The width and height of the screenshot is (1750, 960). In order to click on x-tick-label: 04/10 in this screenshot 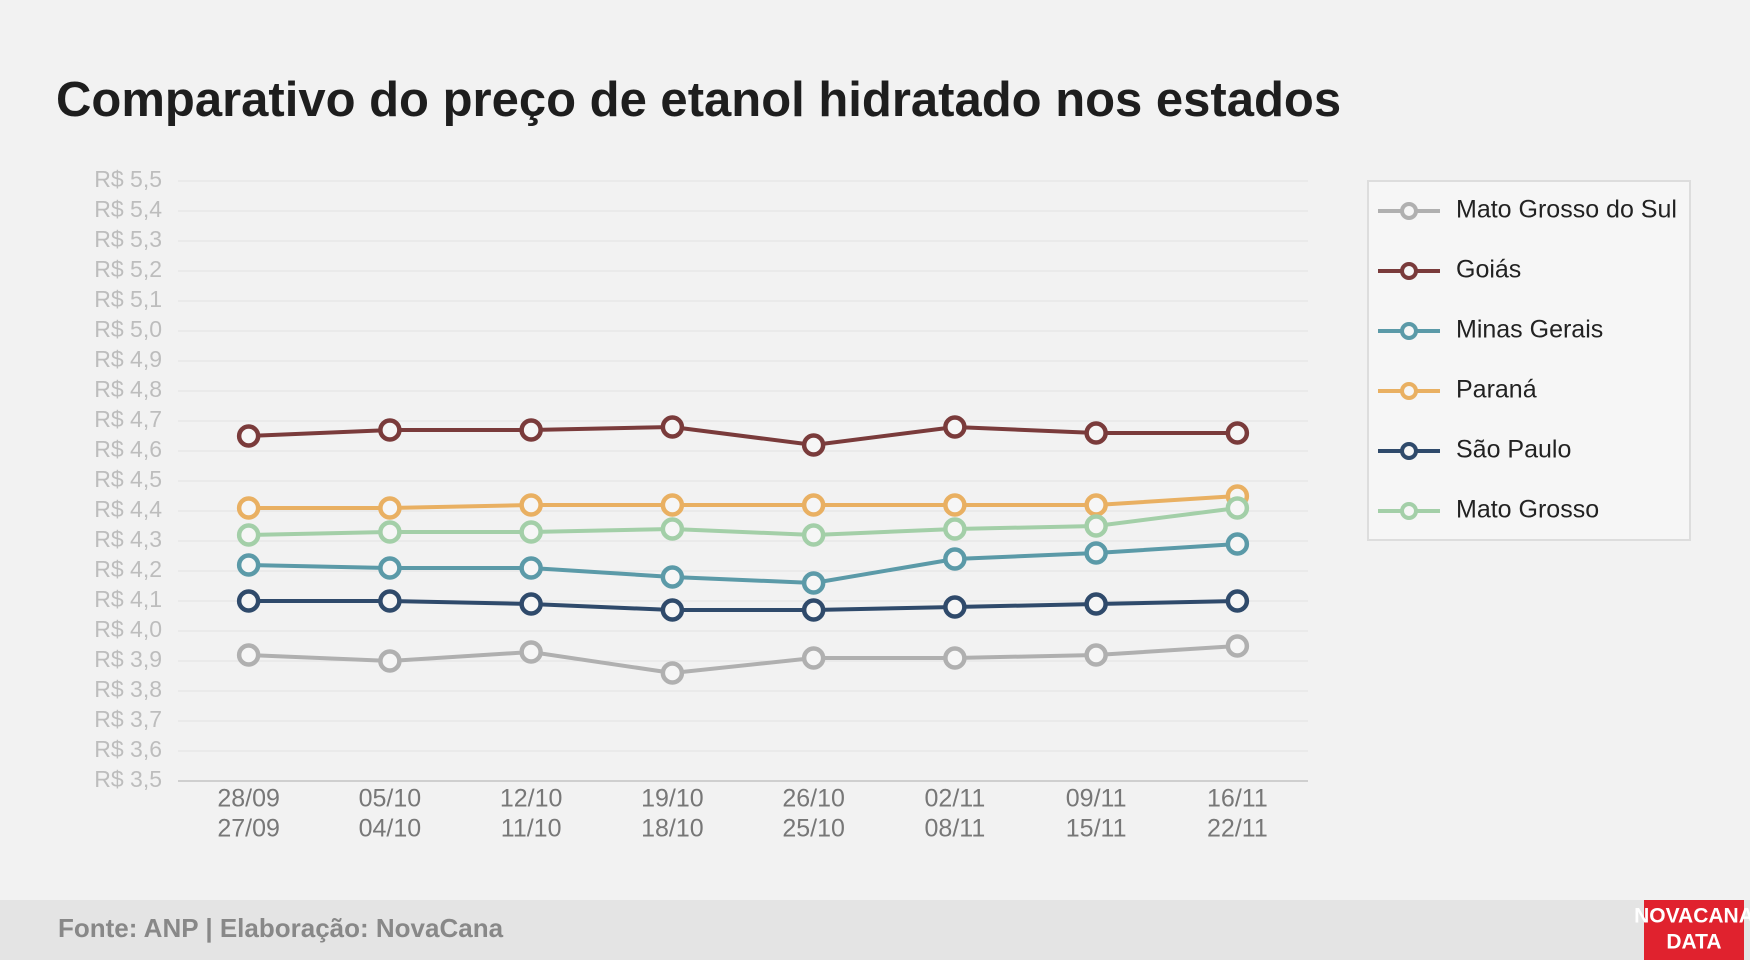, I will do `click(390, 829)`.